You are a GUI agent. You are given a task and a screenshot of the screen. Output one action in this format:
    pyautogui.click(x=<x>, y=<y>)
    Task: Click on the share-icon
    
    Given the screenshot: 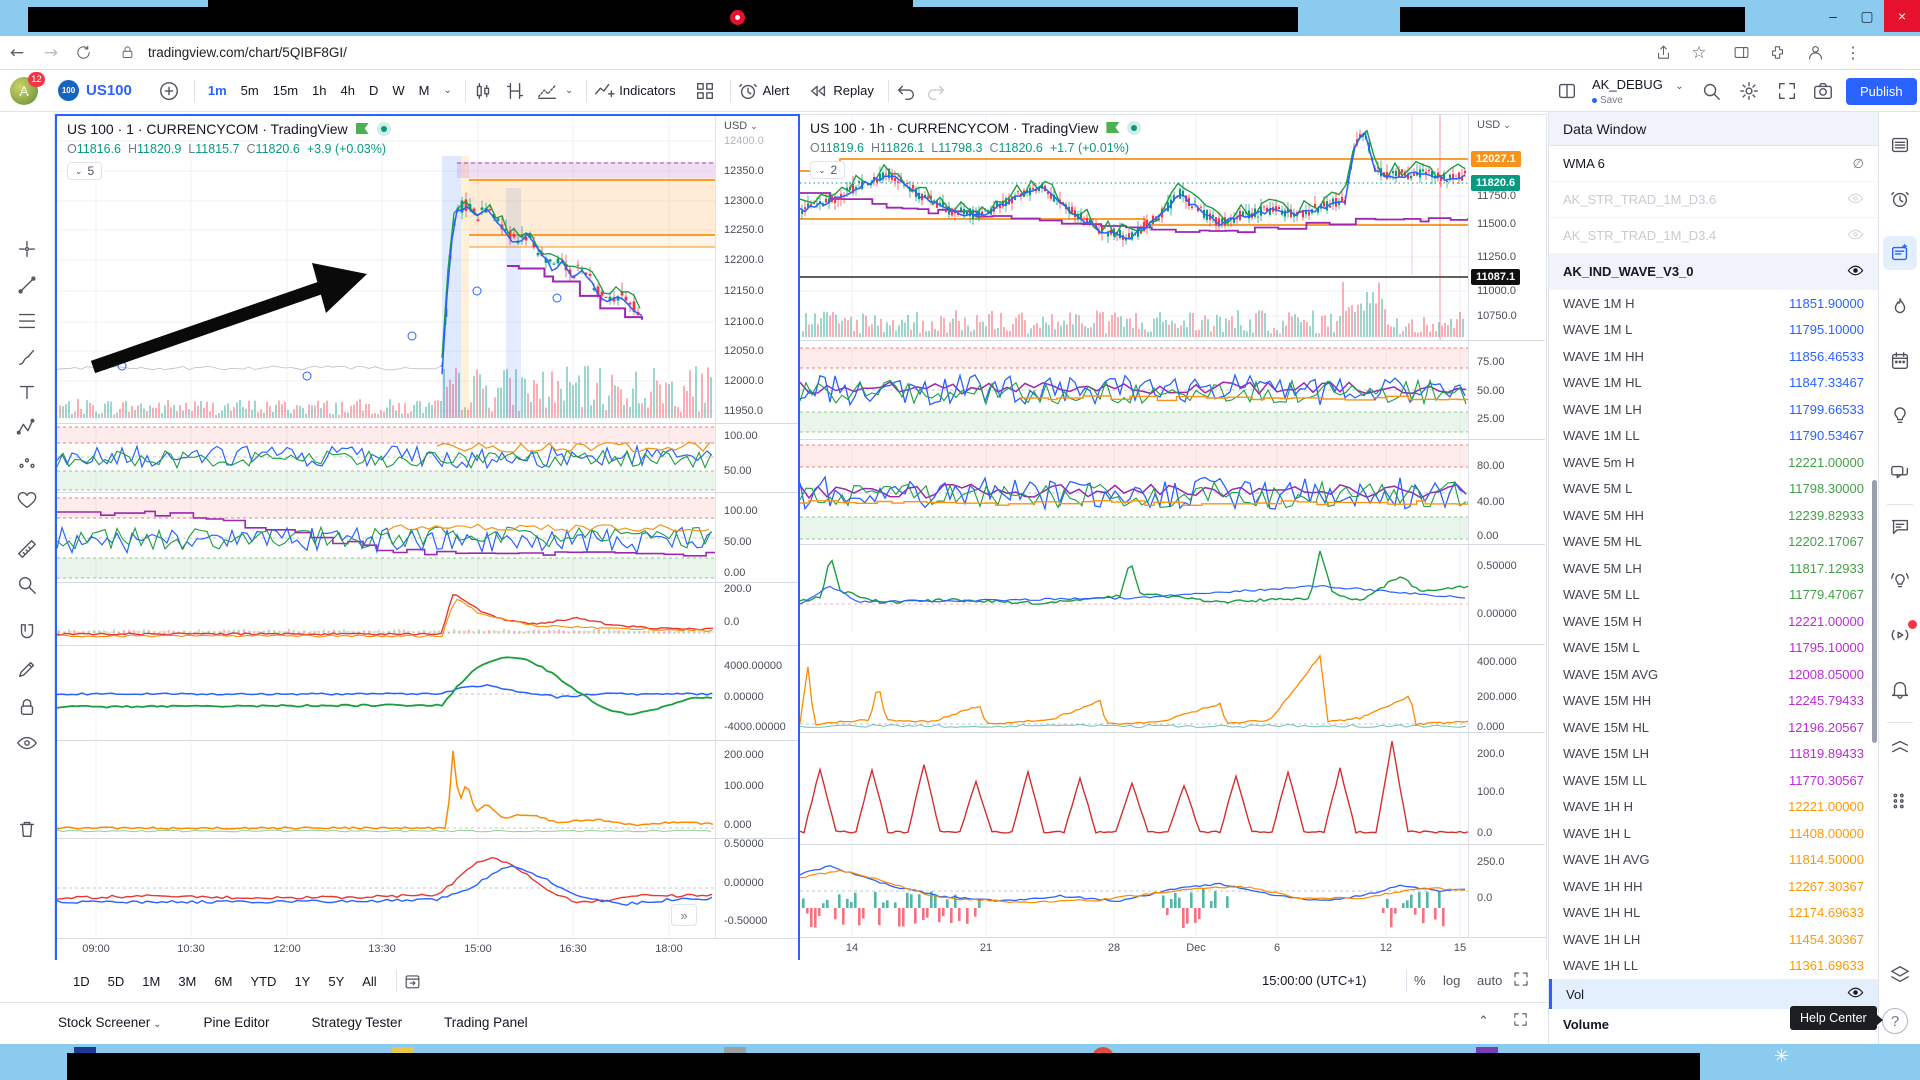 What is the action you would take?
    pyautogui.click(x=1663, y=53)
    